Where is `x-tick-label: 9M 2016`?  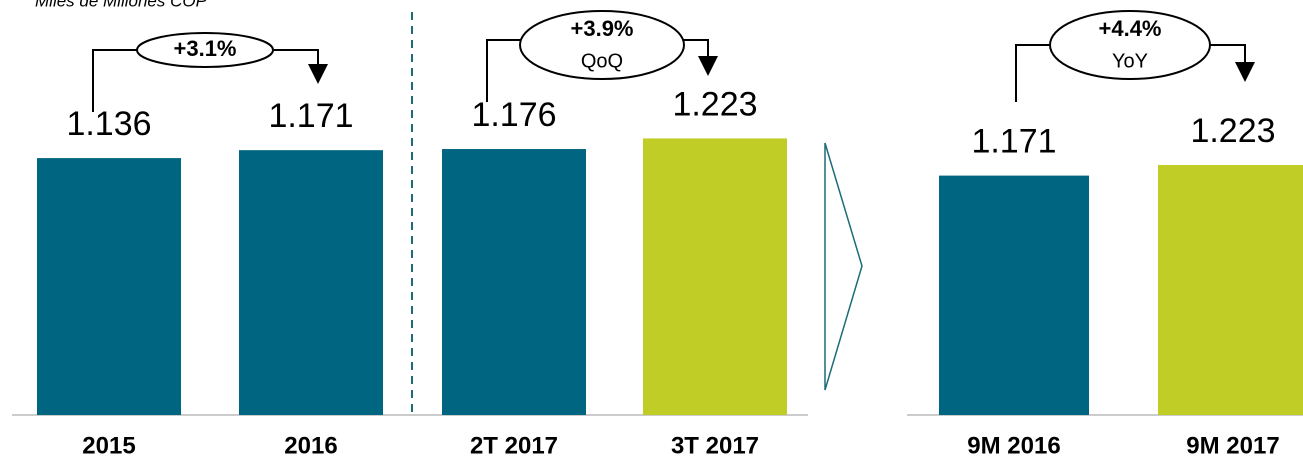 x-tick-label: 9M 2016 is located at coordinates (1013, 445).